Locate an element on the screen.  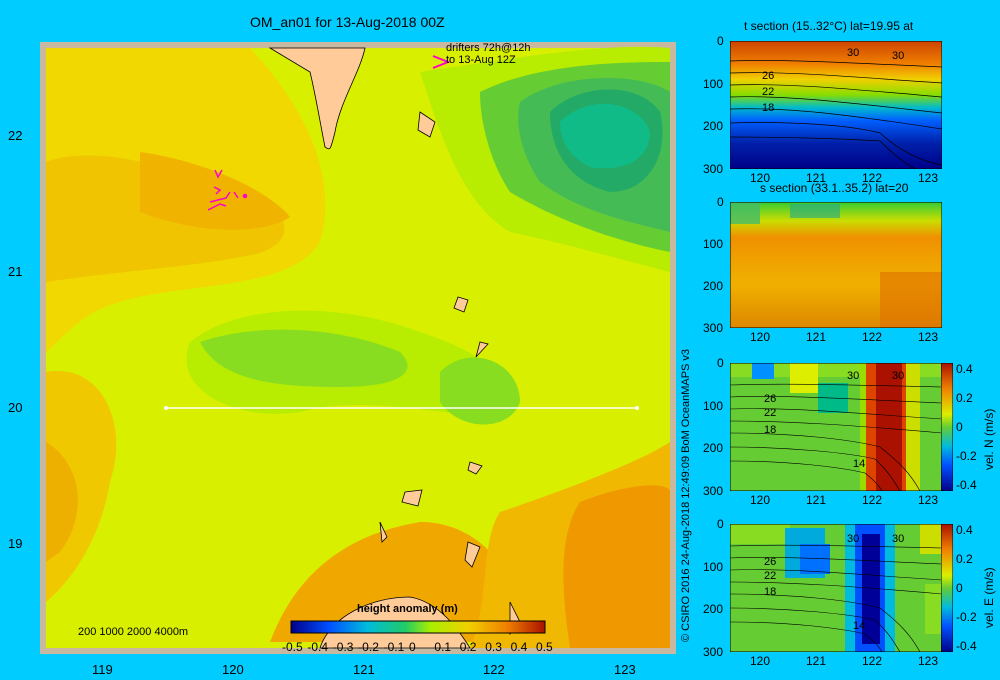
drifter-legend-arrow is located at coordinates (441, 62).